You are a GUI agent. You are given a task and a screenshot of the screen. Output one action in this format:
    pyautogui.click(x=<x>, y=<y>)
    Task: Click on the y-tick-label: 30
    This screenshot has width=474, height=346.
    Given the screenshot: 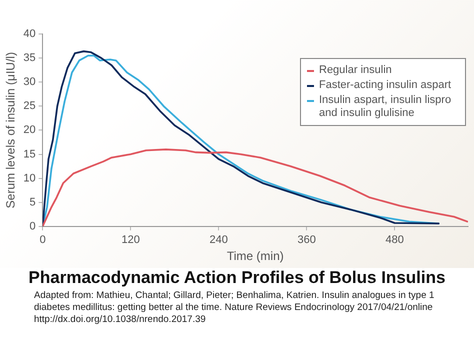 What is the action you would take?
    pyautogui.click(x=29, y=82)
    